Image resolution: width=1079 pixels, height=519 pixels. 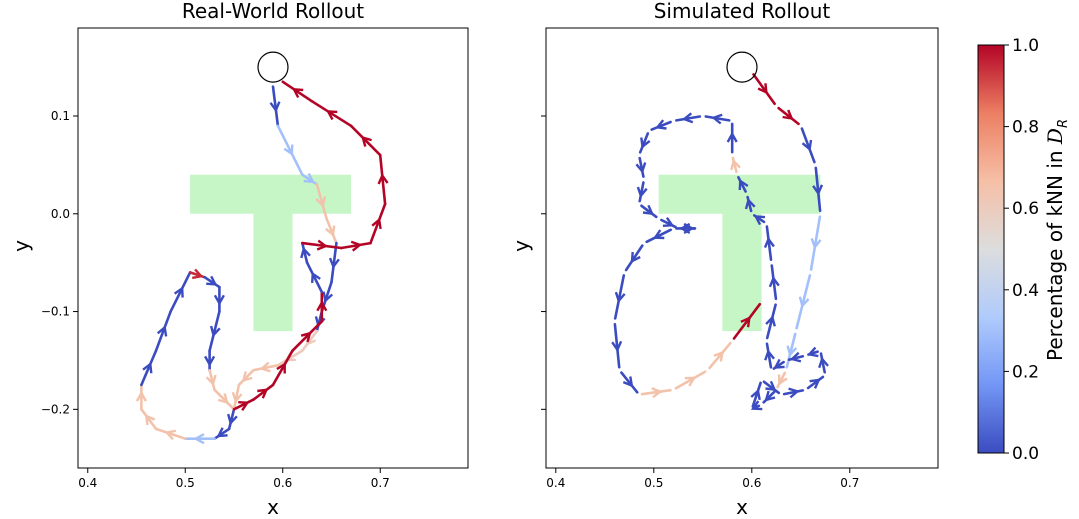 I want to click on x-tick-label: 0.5, so click(x=653, y=483).